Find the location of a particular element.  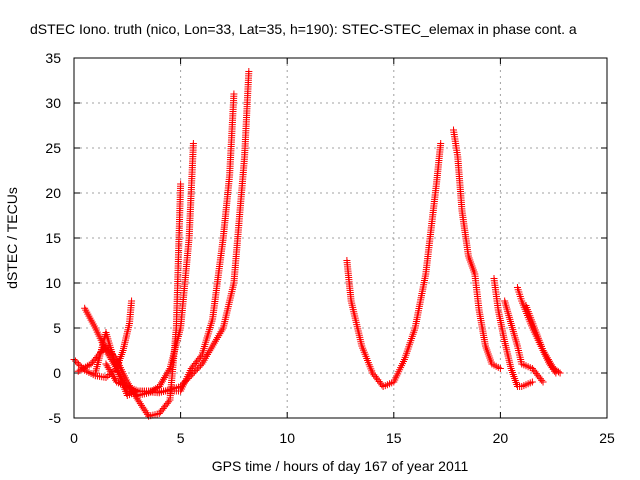

x-tick-label: 0 is located at coordinates (74, 438).